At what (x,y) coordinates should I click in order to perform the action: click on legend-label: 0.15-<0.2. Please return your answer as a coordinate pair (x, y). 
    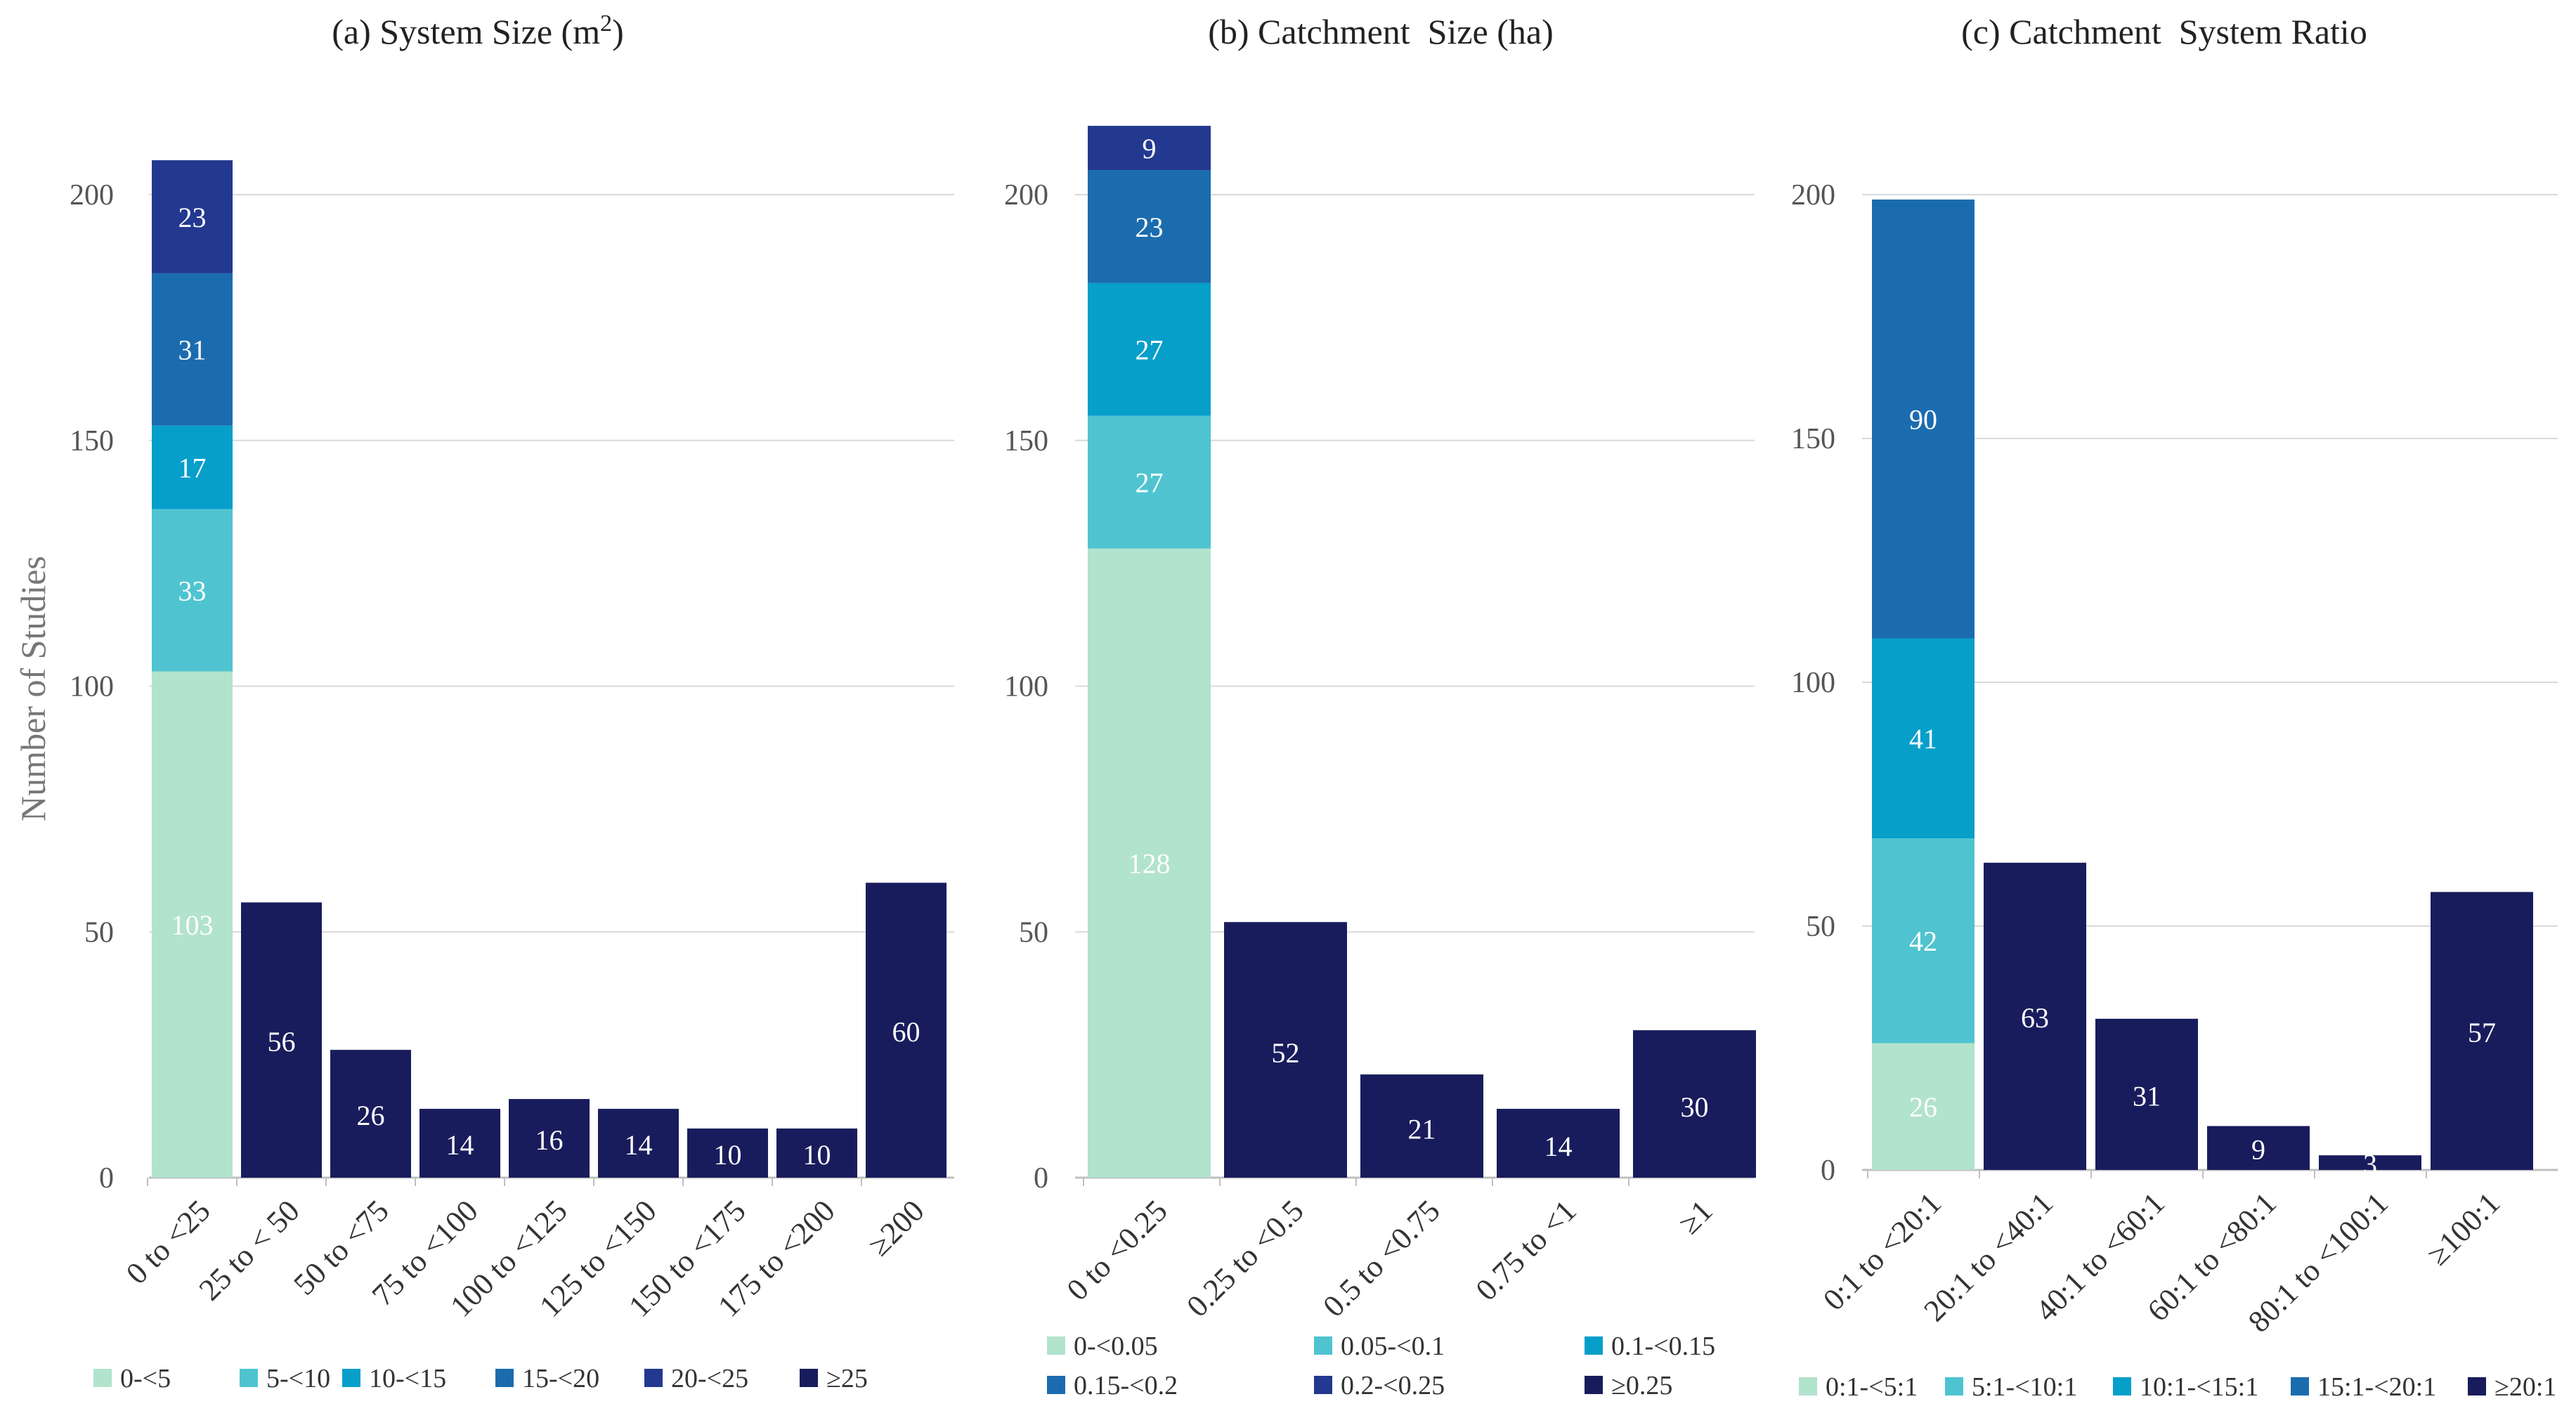
    Looking at the image, I should click on (1126, 1385).